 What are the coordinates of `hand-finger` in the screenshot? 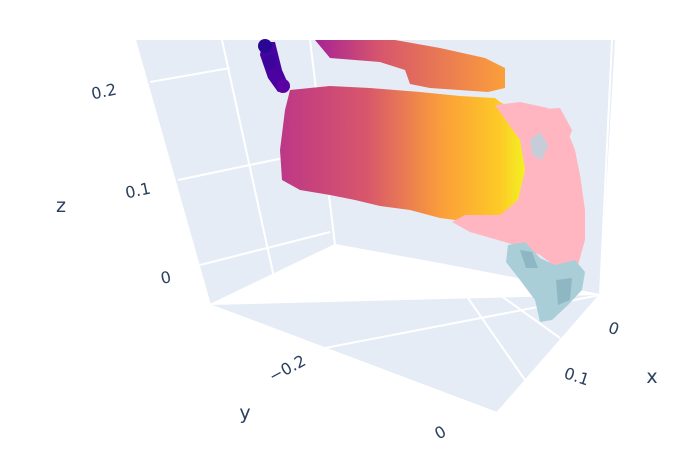 It's located at (551, 129).